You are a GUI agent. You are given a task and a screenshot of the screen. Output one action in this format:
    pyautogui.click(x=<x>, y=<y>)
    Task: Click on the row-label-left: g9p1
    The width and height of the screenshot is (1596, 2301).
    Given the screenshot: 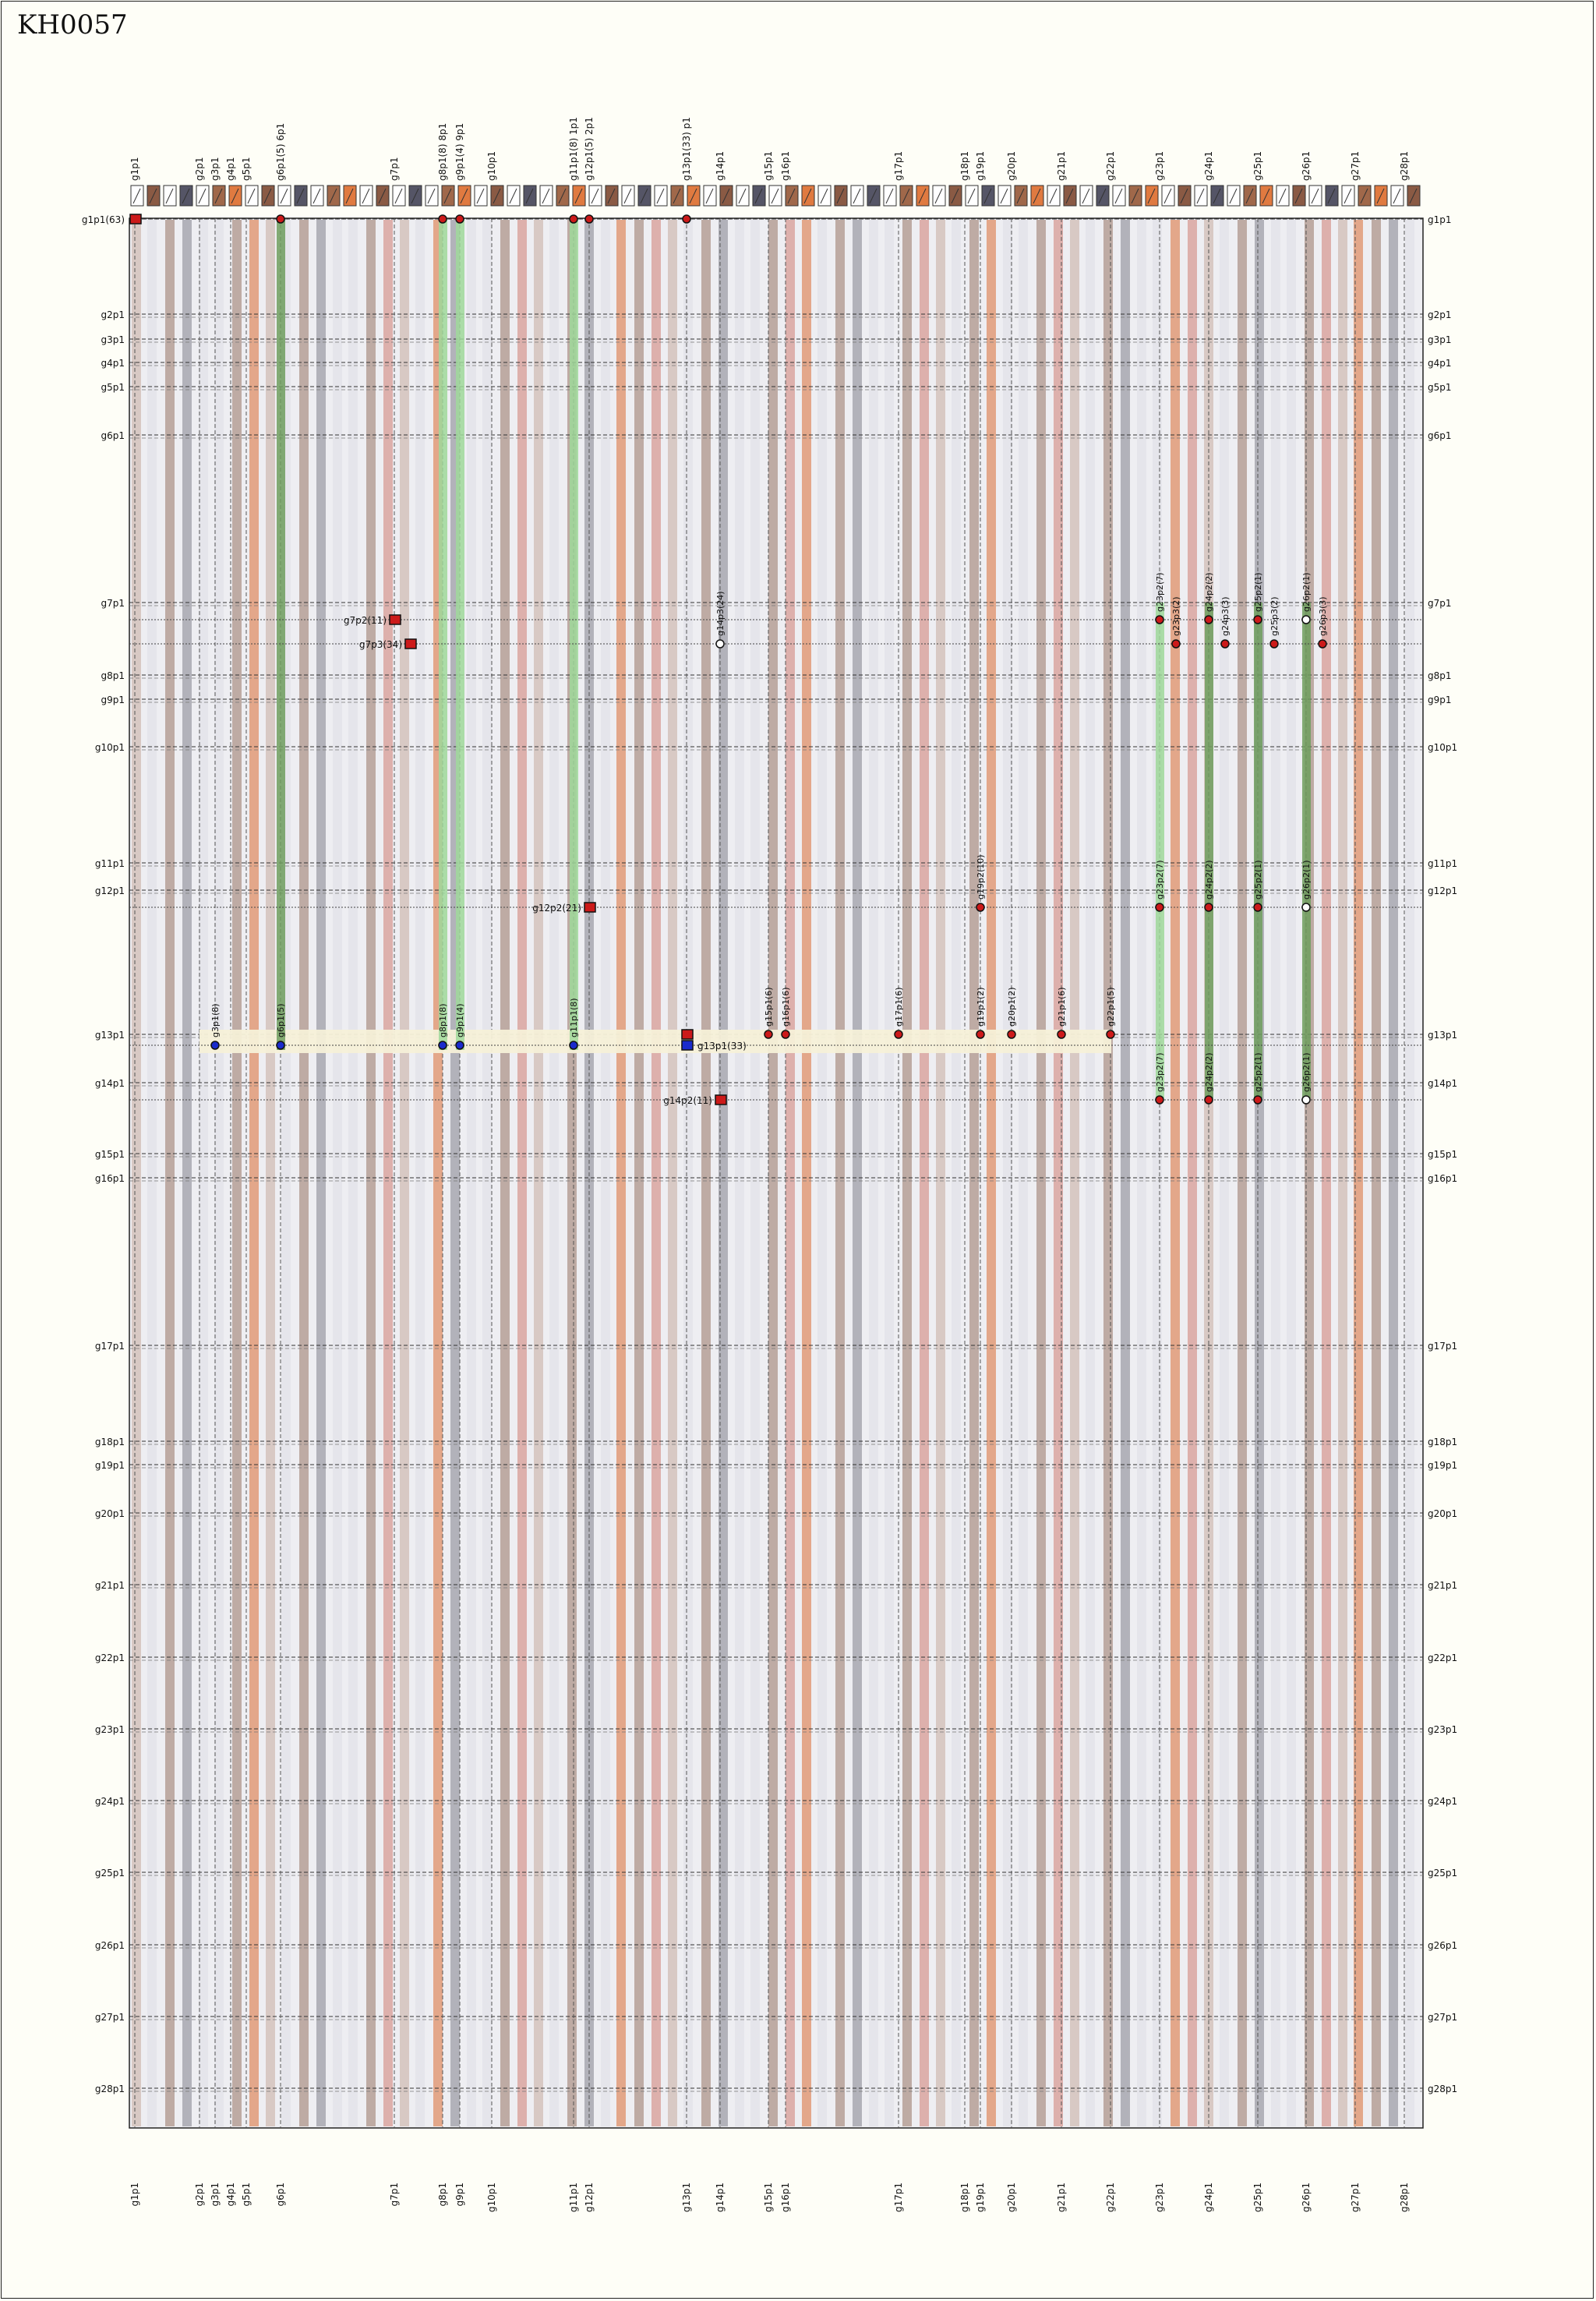 What is the action you would take?
    pyautogui.click(x=113, y=700)
    